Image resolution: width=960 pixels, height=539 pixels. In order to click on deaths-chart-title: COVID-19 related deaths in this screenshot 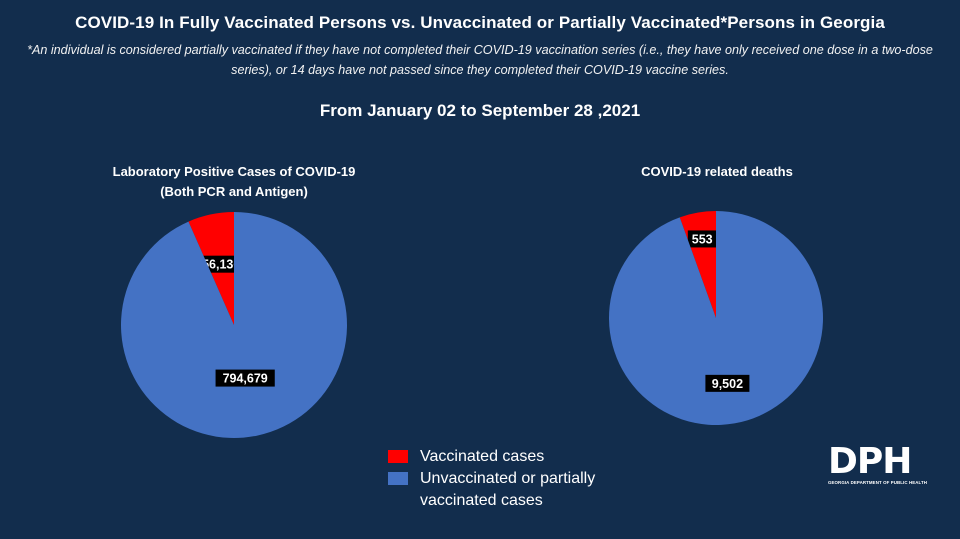, I will do `click(717, 171)`.